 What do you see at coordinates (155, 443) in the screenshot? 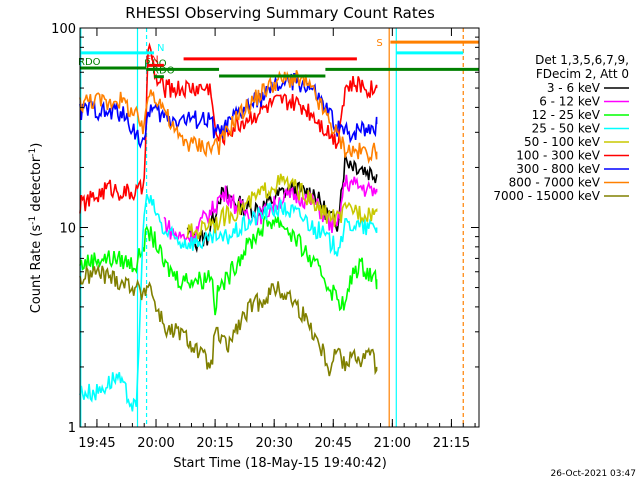
I see `x-tick-label: 20:00` at bounding box center [155, 443].